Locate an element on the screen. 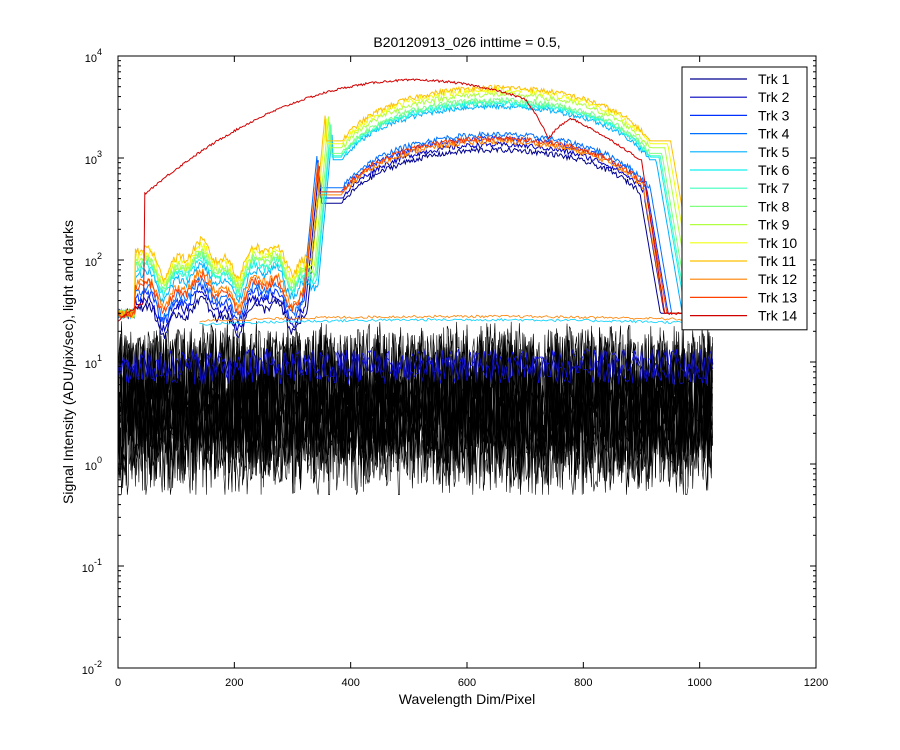 The height and width of the screenshot is (750, 900). legend-entry-label: Trk 13 is located at coordinates (777, 297).